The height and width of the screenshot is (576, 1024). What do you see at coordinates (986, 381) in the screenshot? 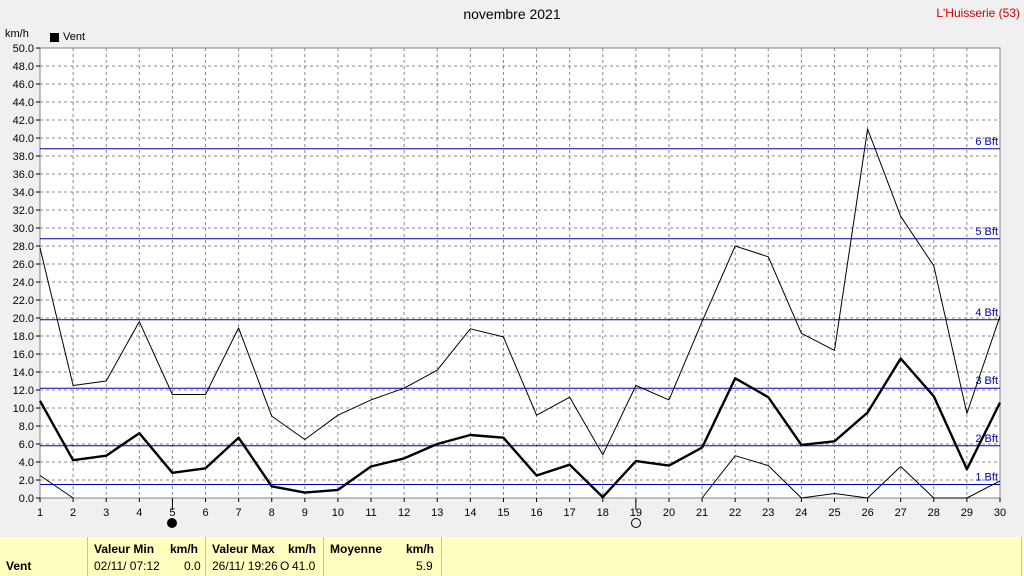
I see `beaufort-label: 3 Bft` at bounding box center [986, 381].